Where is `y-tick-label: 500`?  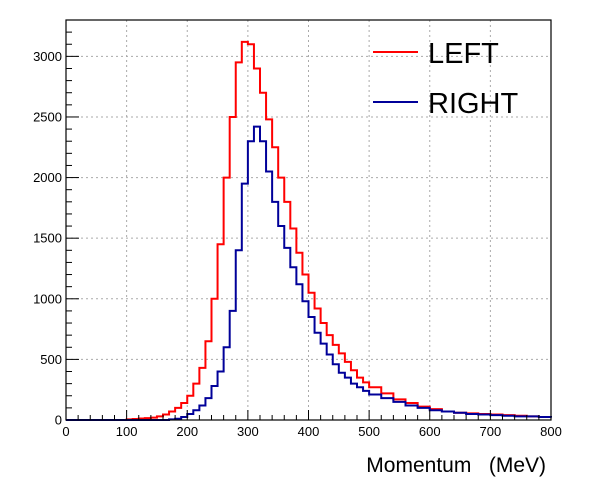
y-tick-label: 500 is located at coordinates (51, 359).